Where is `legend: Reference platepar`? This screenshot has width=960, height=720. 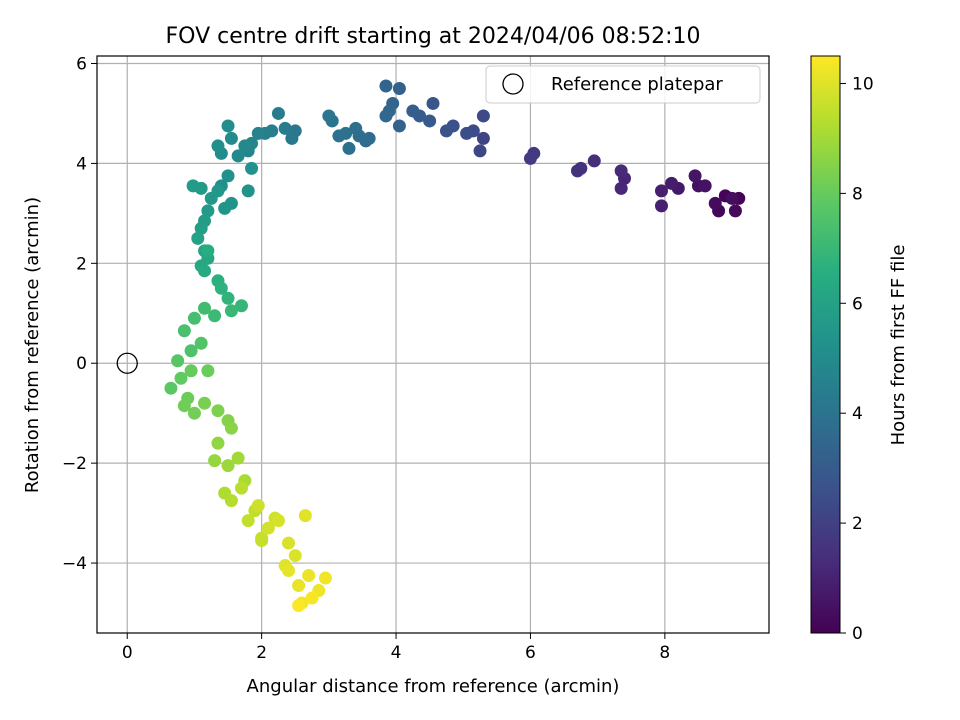 legend: Reference platepar is located at coordinates (623, 84).